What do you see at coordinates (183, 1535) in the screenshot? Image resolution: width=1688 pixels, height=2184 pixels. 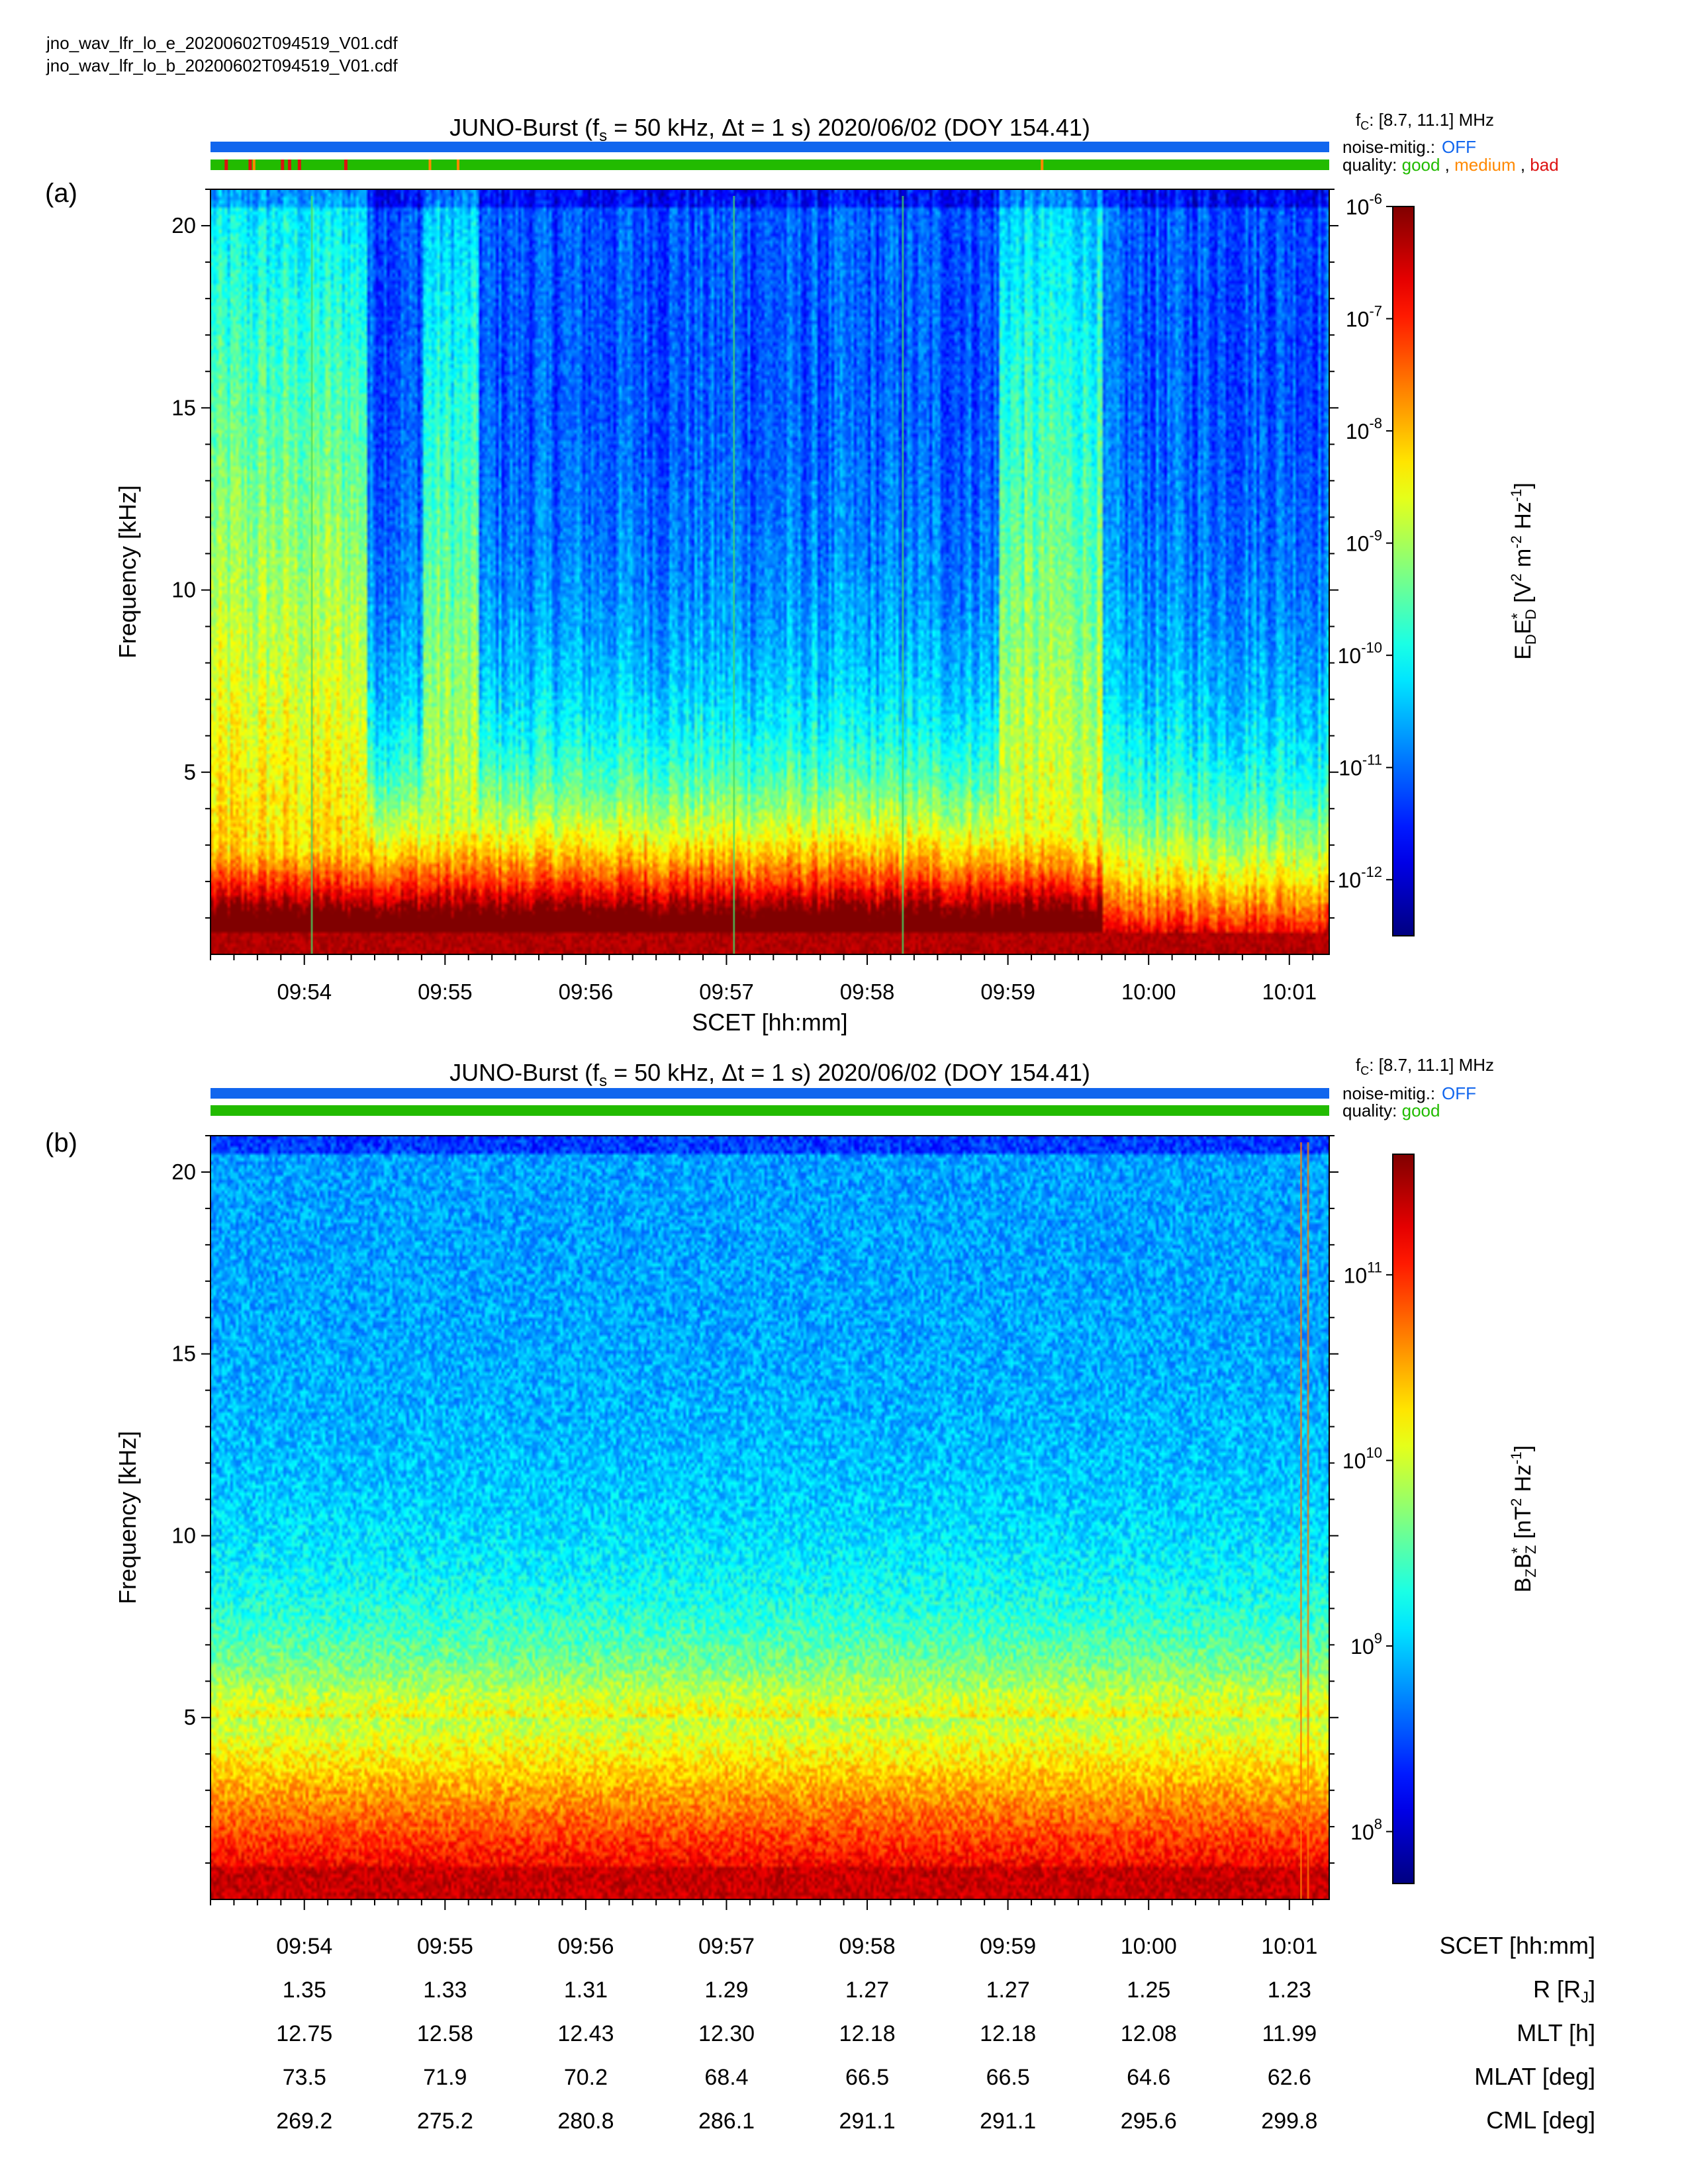 I see `y-tick-label: 10` at bounding box center [183, 1535].